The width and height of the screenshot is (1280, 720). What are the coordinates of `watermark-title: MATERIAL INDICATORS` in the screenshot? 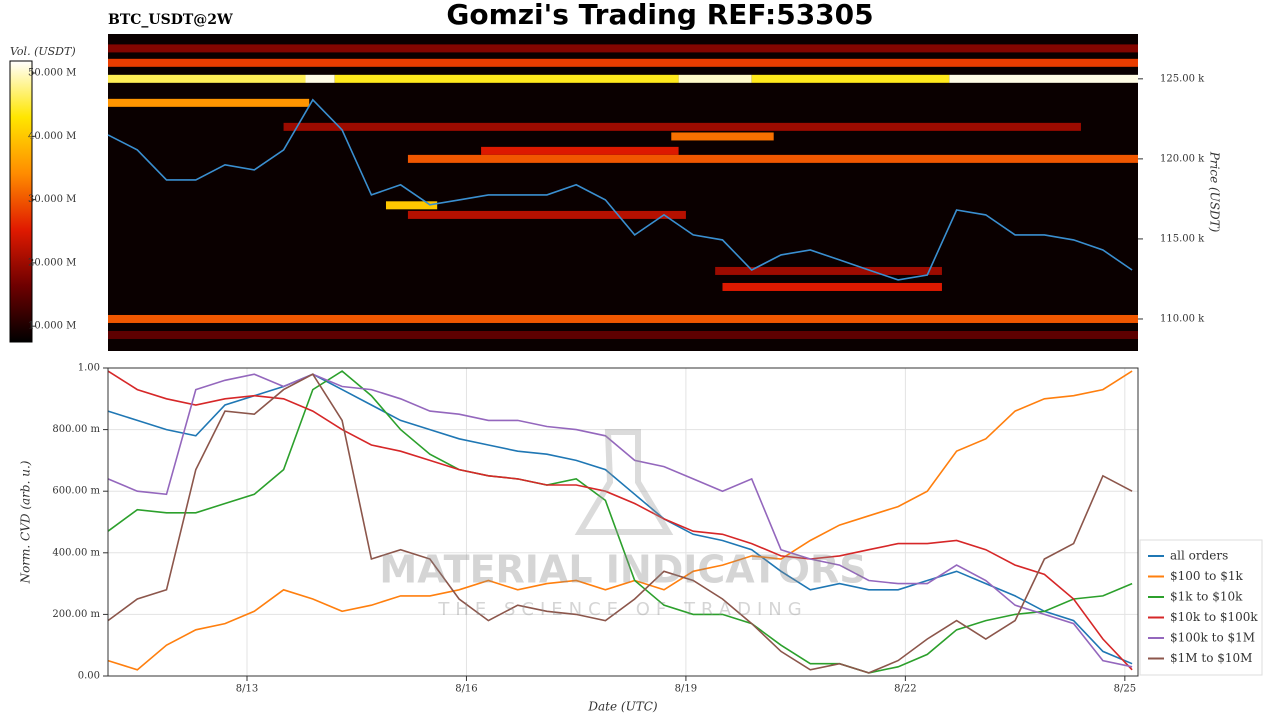 It's located at (622, 570).